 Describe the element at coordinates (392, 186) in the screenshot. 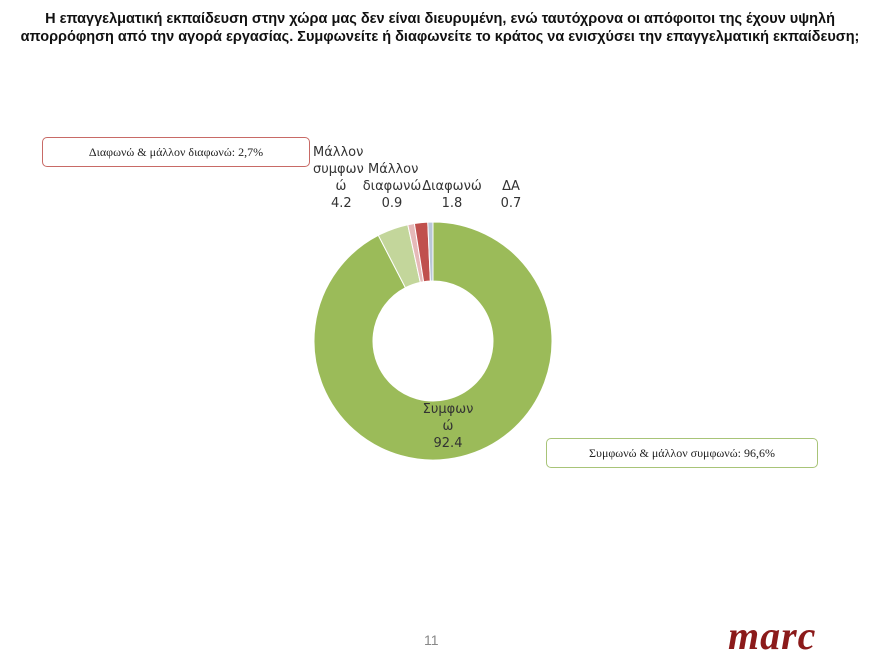

I see `label-text: διαφωνώ` at that location.